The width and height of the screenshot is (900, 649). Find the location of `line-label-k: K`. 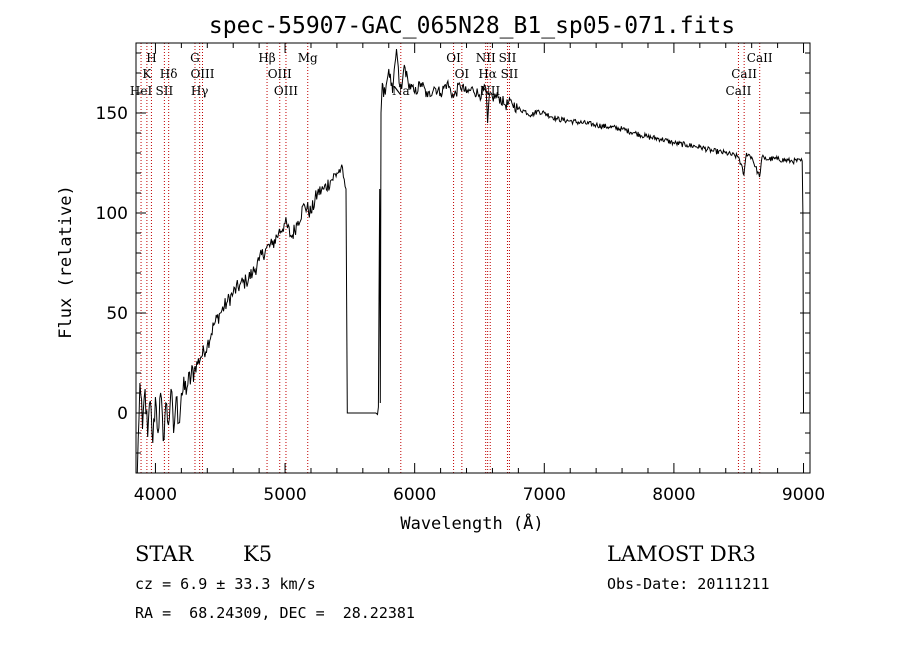

line-label-k: K is located at coordinates (147, 74).